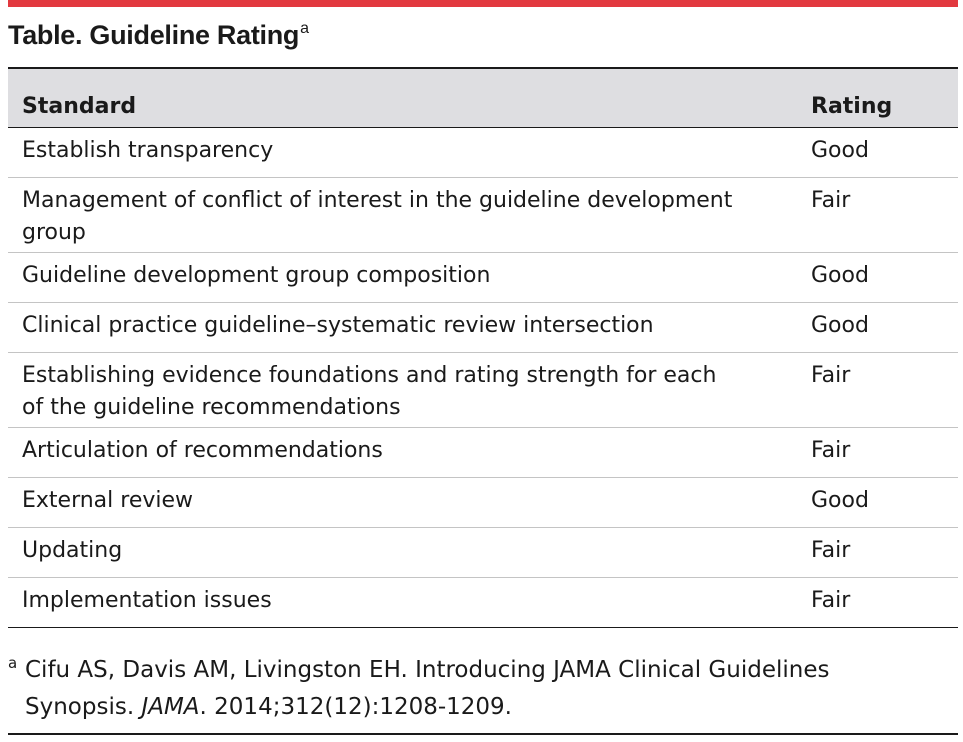 The height and width of the screenshot is (742, 963). I want to click on table-header-row: Standard Rating, so click(483, 98).